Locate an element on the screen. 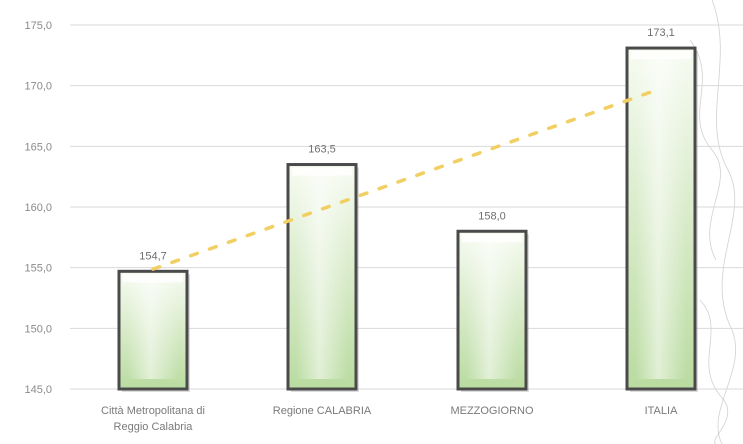  y-tick-label: 145,0 is located at coordinates (38, 390).